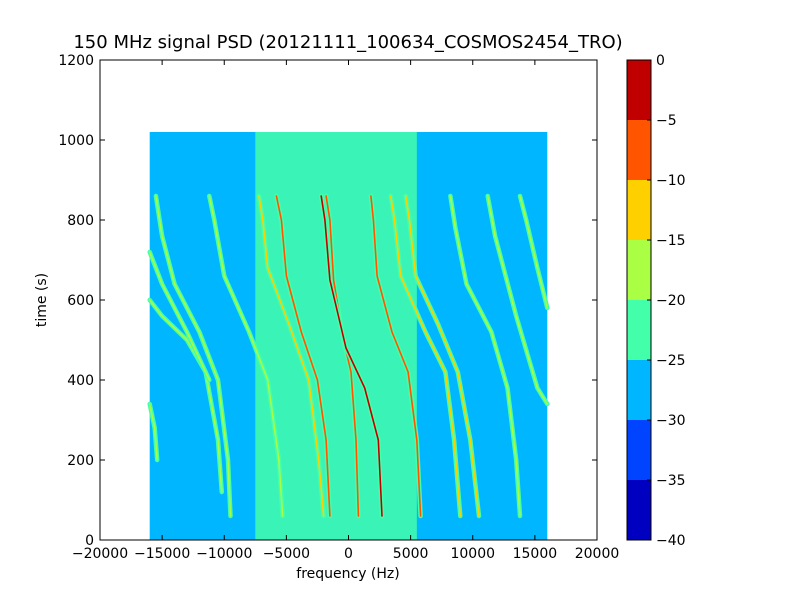 The height and width of the screenshot is (600, 800). Describe the element at coordinates (348, 554) in the screenshot. I see `x-tick-label: 0` at that location.